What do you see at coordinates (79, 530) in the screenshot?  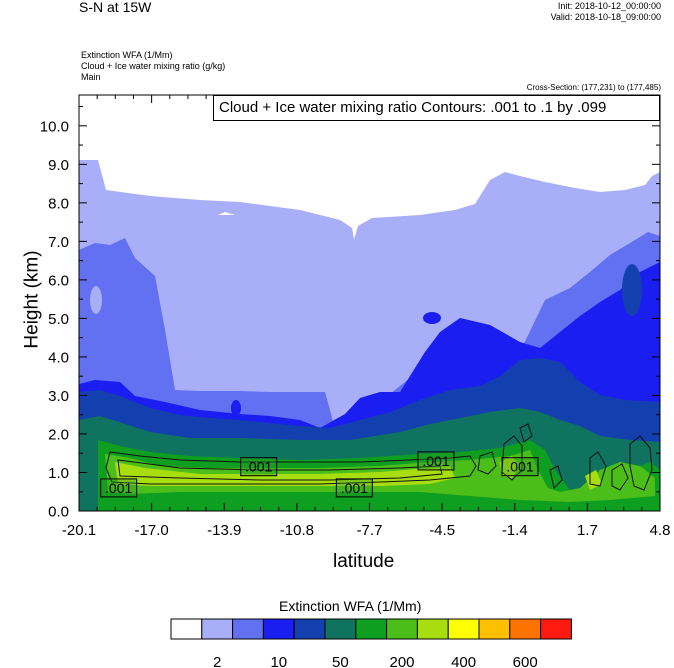 I see `x-tick-label: -20.1` at bounding box center [79, 530].